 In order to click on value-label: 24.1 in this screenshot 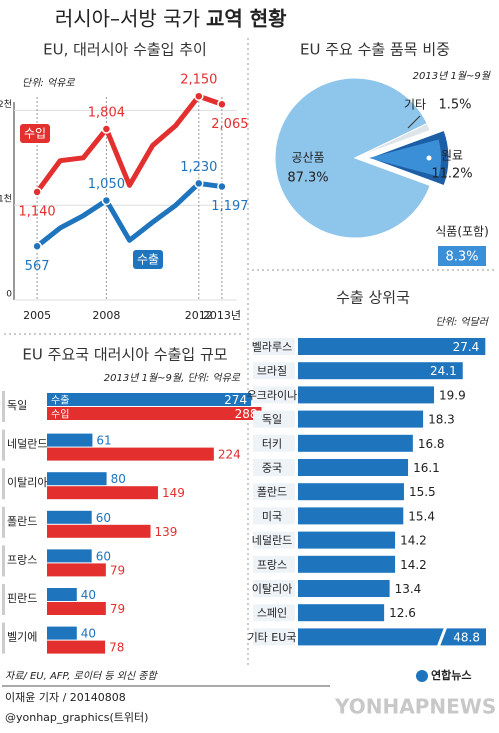, I will do `click(443, 371)`.